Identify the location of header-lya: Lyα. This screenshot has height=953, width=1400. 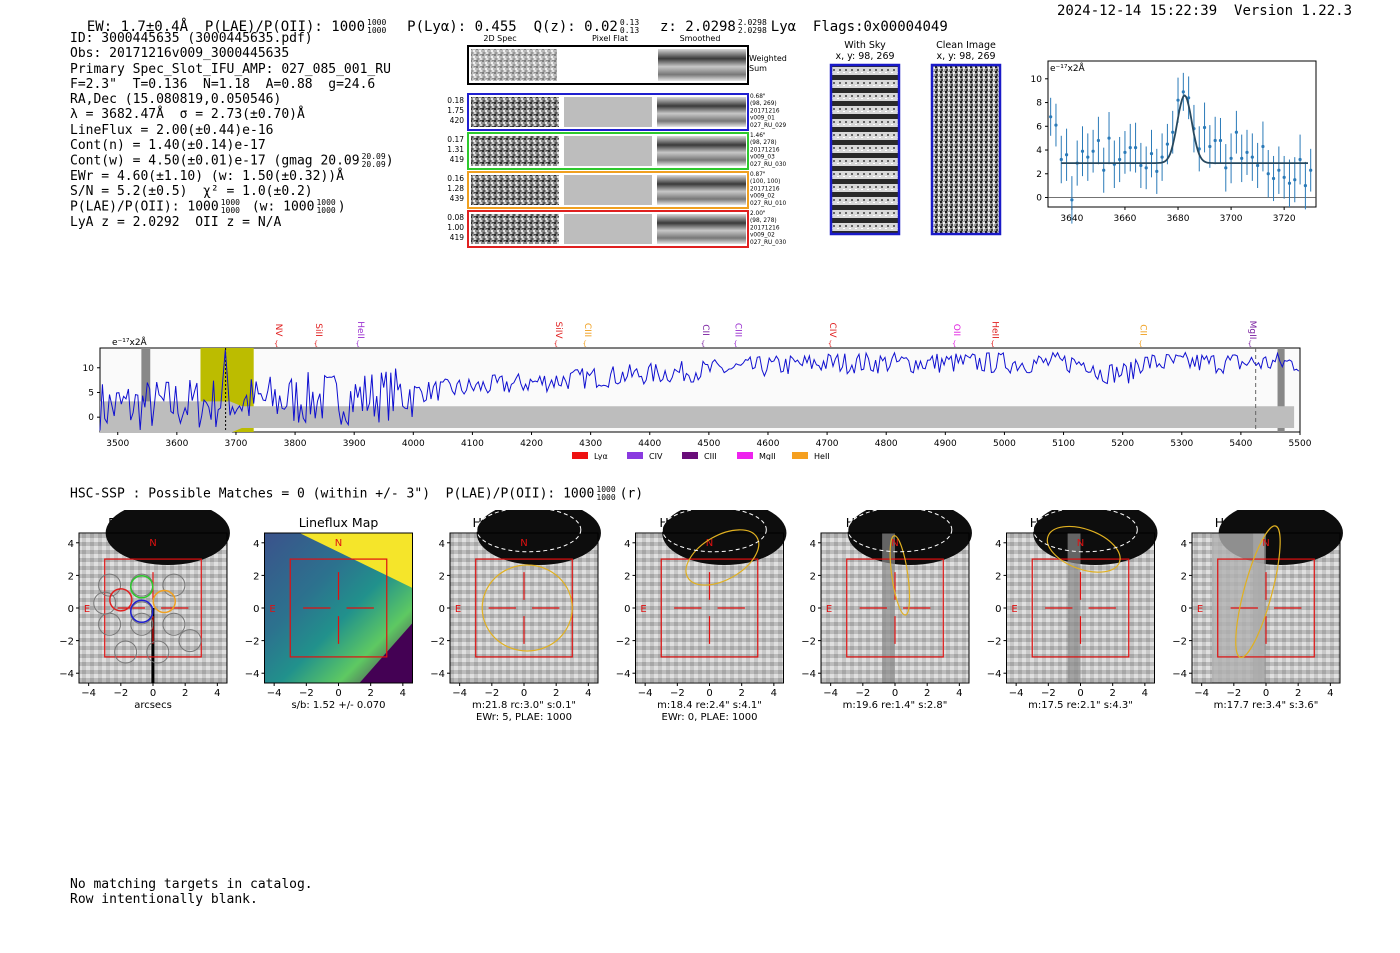
(783, 27).